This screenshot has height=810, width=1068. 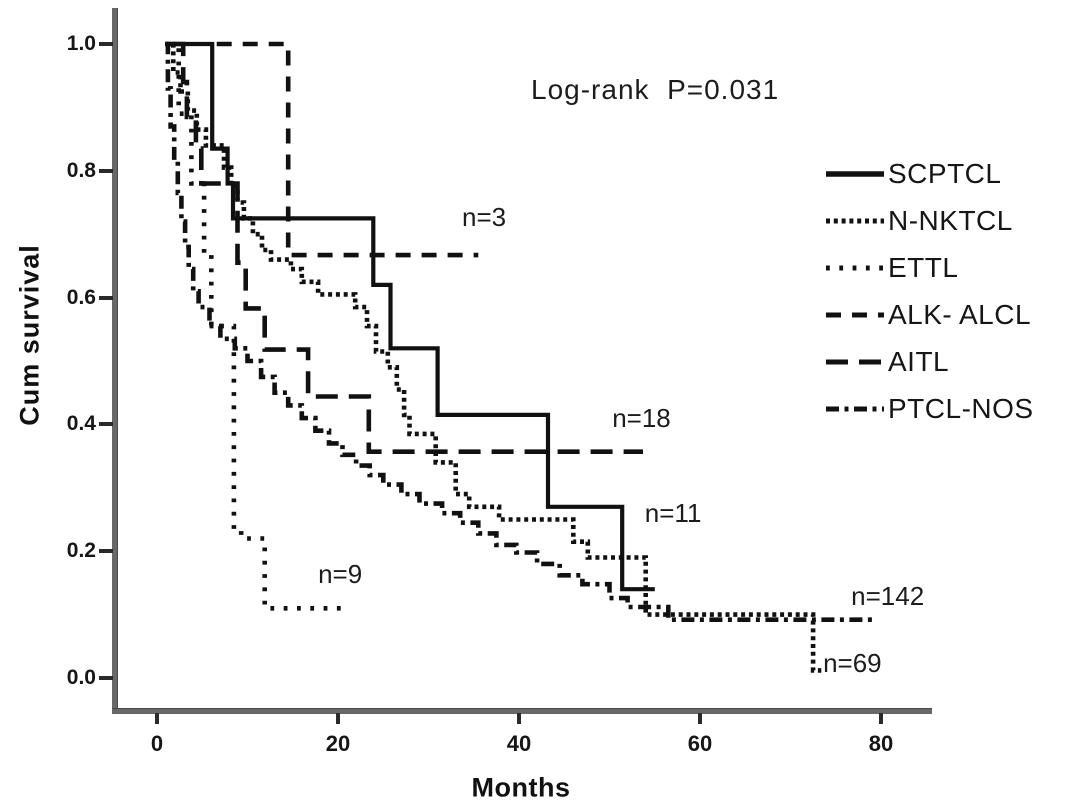 I want to click on annotation-n-69: n=69, so click(x=852, y=662).